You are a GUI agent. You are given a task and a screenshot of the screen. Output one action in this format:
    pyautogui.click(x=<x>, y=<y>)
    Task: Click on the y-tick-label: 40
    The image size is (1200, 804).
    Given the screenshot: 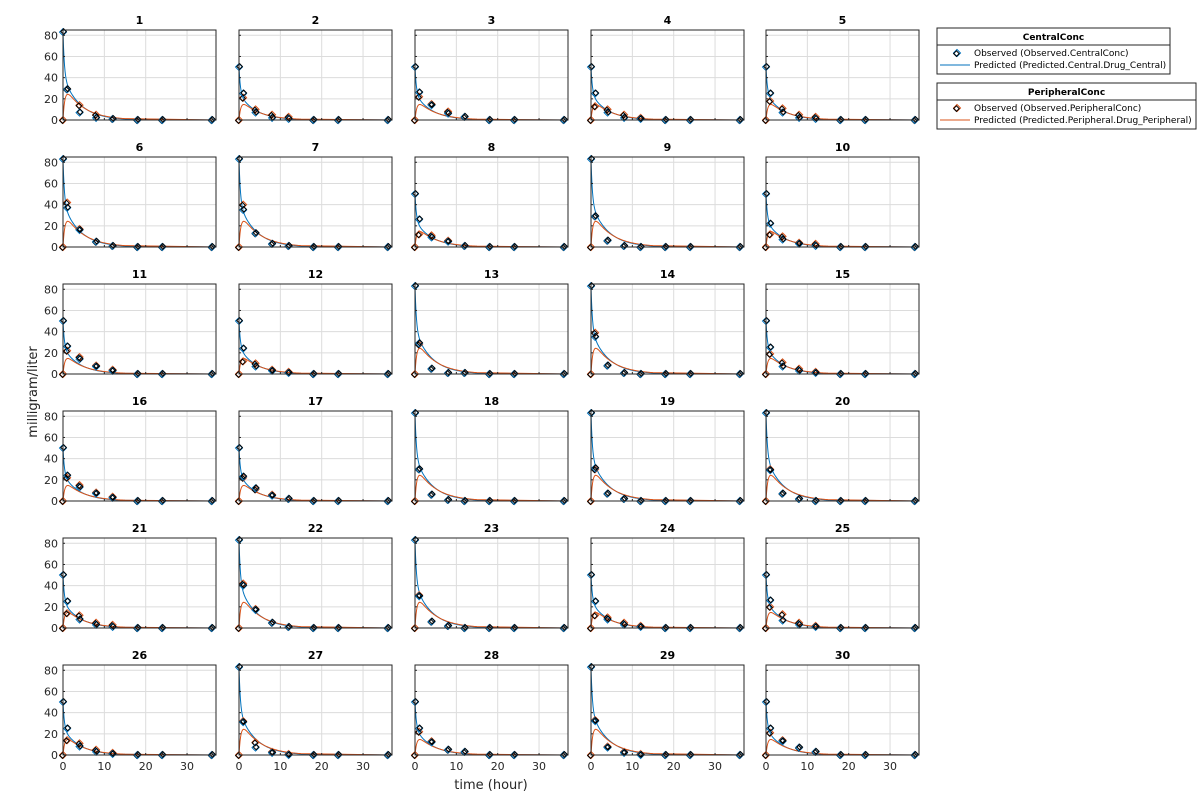 What is the action you would take?
    pyautogui.click(x=51, y=459)
    